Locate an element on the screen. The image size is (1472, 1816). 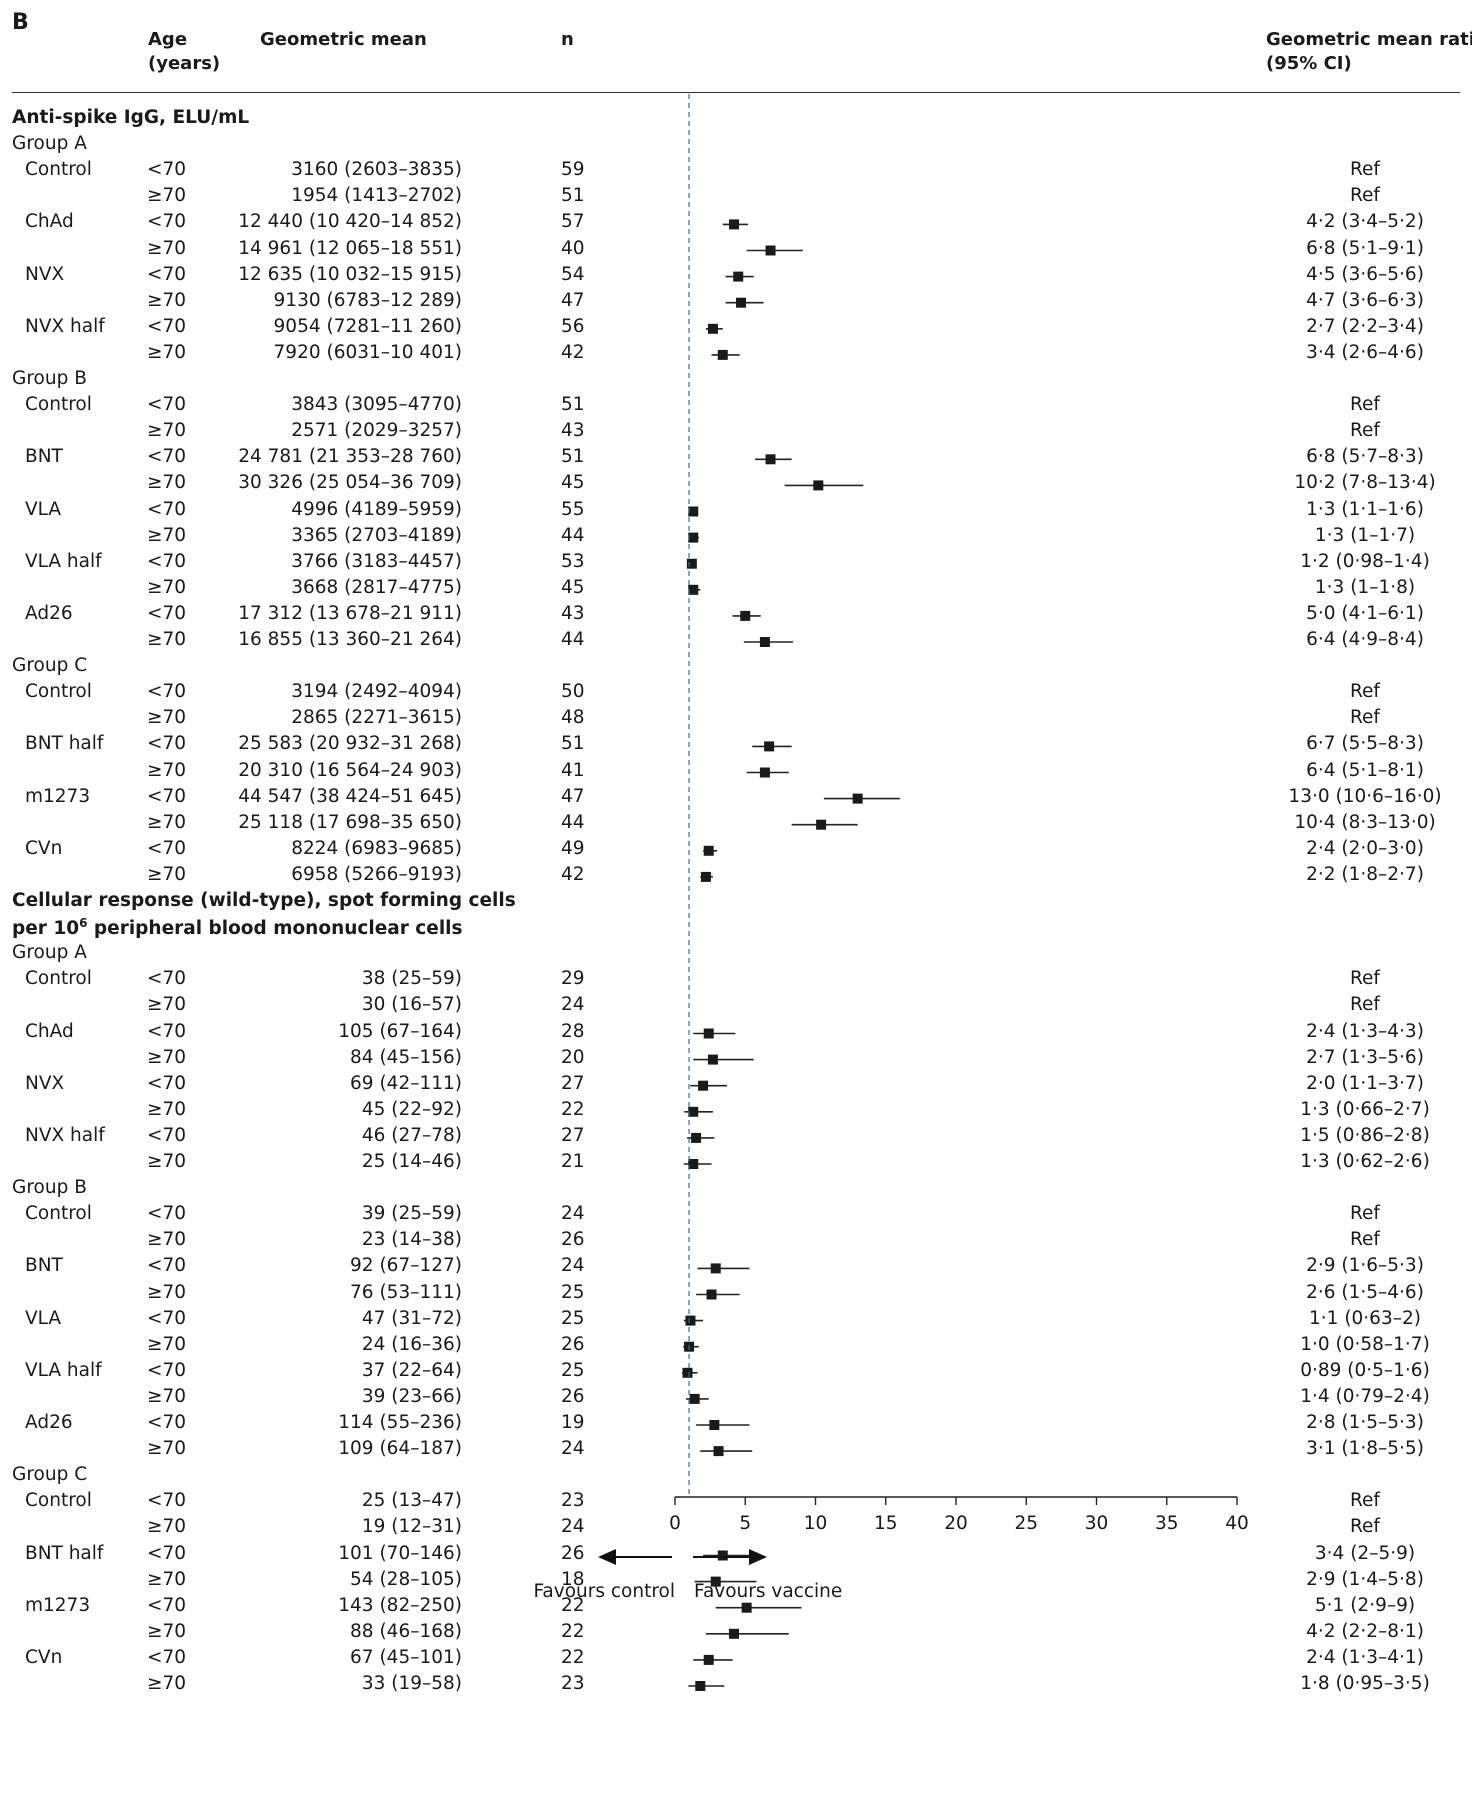
ratio-value: 2·0 (1·1–3·7) is located at coordinates (1365, 1083).